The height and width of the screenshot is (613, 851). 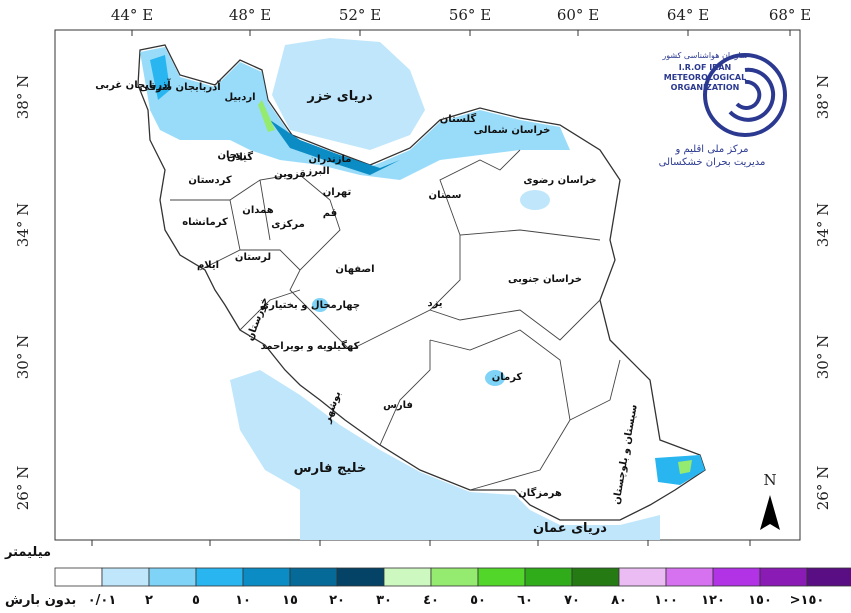 What do you see at coordinates (458, 118) in the screenshot?
I see `province-label: گلستان` at bounding box center [458, 118].